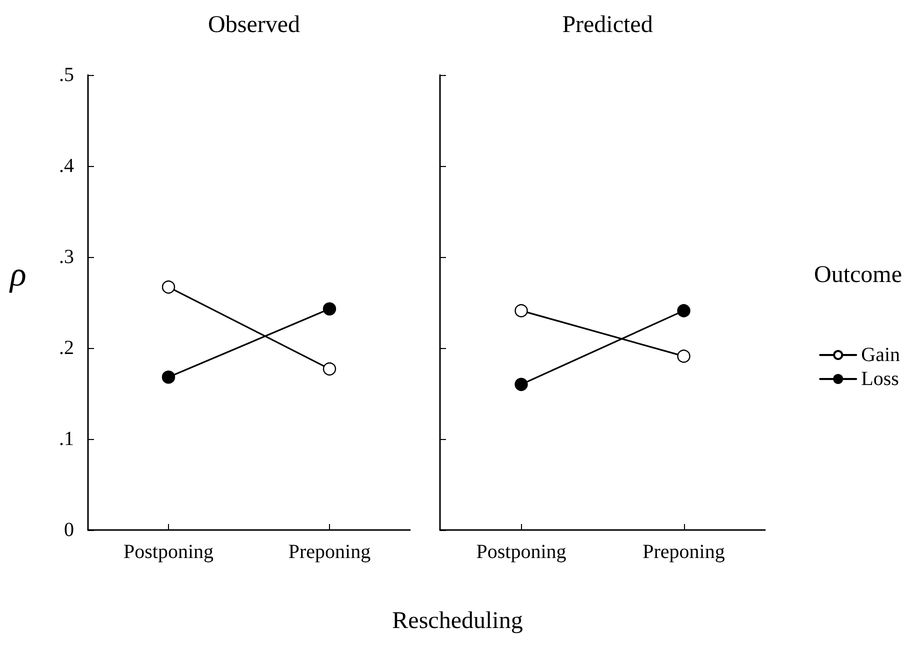  What do you see at coordinates (66, 348) in the screenshot?
I see `y-tick-label: .2` at bounding box center [66, 348].